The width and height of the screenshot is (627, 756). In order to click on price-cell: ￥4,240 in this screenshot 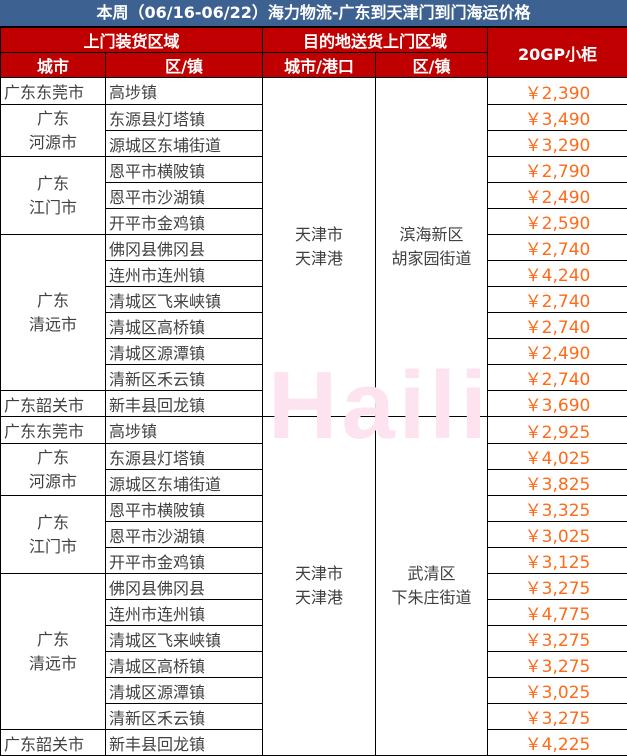, I will do `click(557, 274)`.